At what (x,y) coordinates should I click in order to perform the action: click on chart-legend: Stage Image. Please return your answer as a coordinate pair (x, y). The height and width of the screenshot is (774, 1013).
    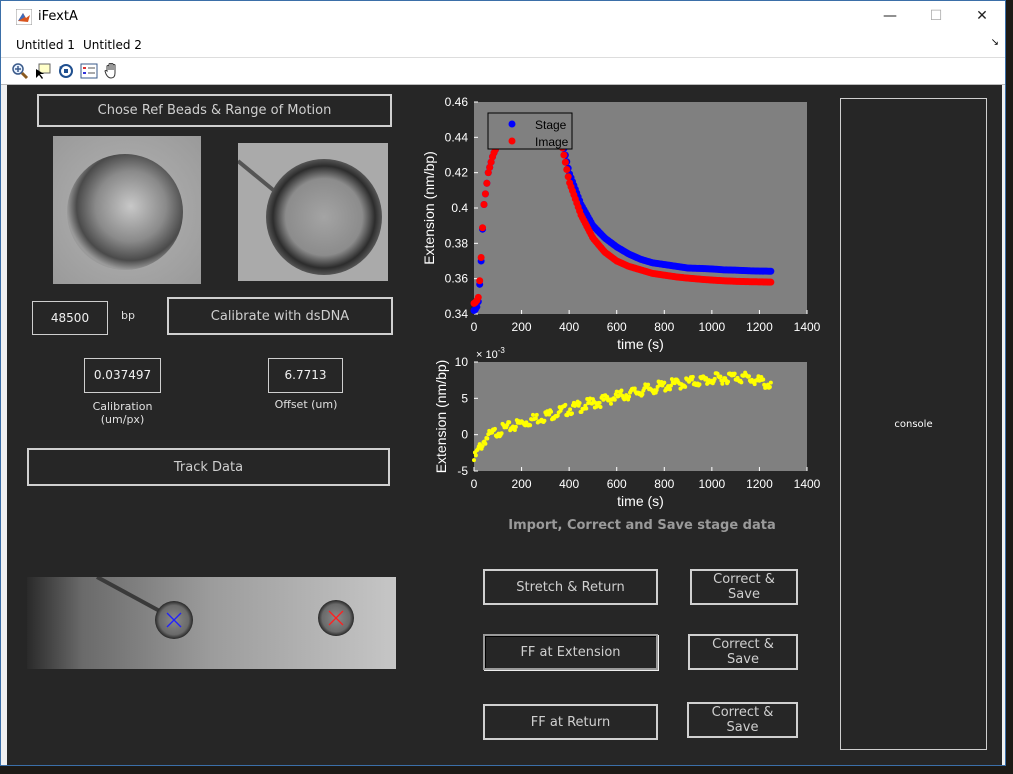
    Looking at the image, I should click on (530, 131).